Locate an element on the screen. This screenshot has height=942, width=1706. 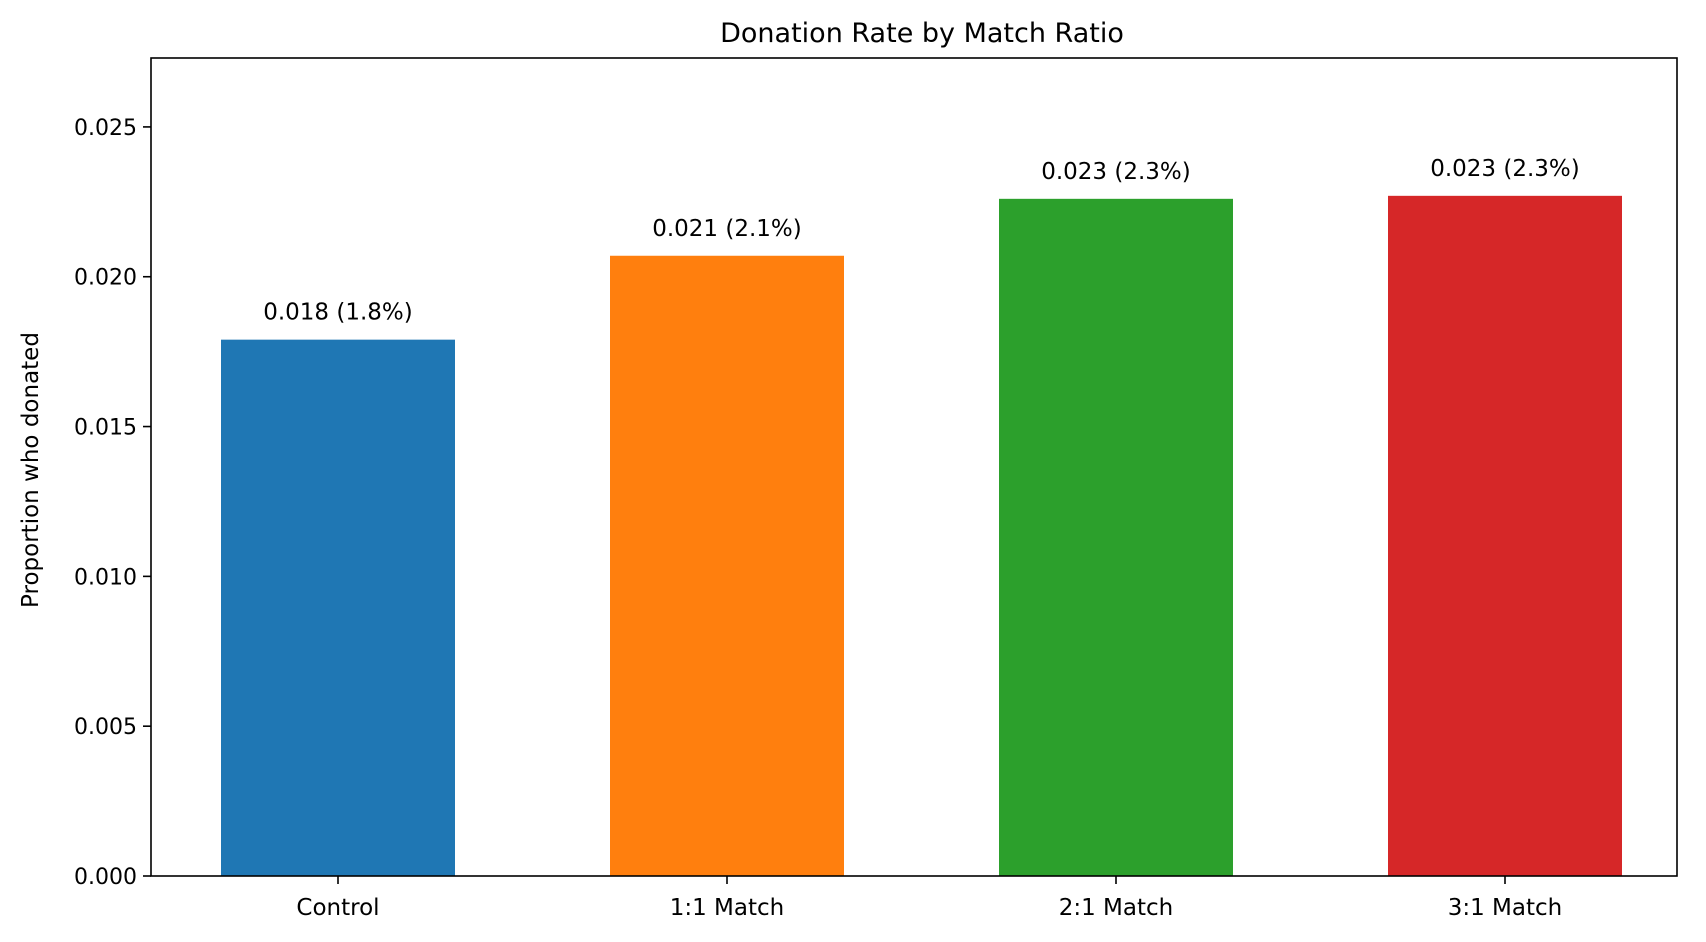
chart-title: Donation Rate by Match Ratio is located at coordinates (922, 33).